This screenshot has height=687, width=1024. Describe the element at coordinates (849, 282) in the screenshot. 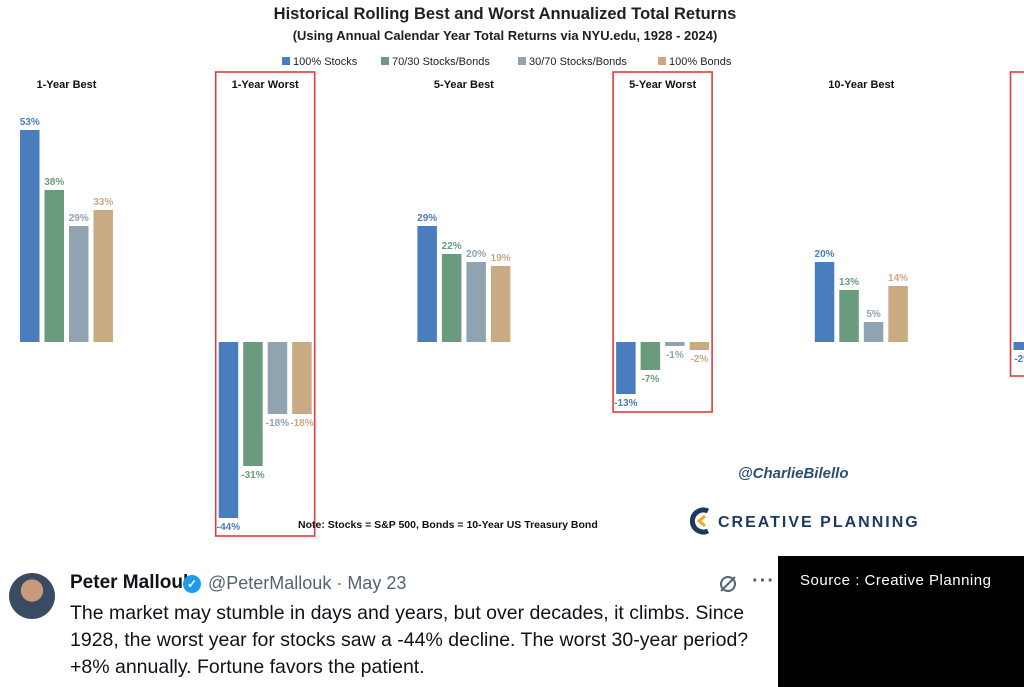

I see `value-label-10-year-best-70-30-stocks-bonds: 13%` at that location.